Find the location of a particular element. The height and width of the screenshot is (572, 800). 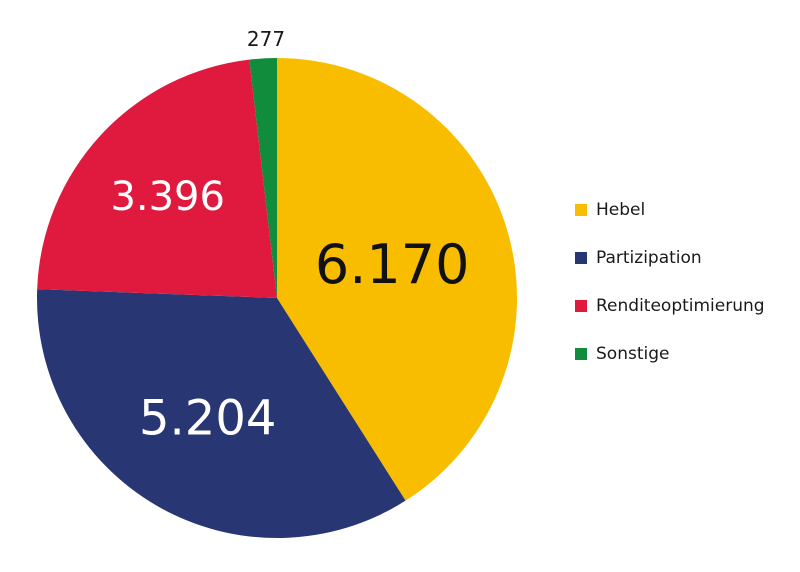

pie-slice-sonstige is located at coordinates (263, 177).